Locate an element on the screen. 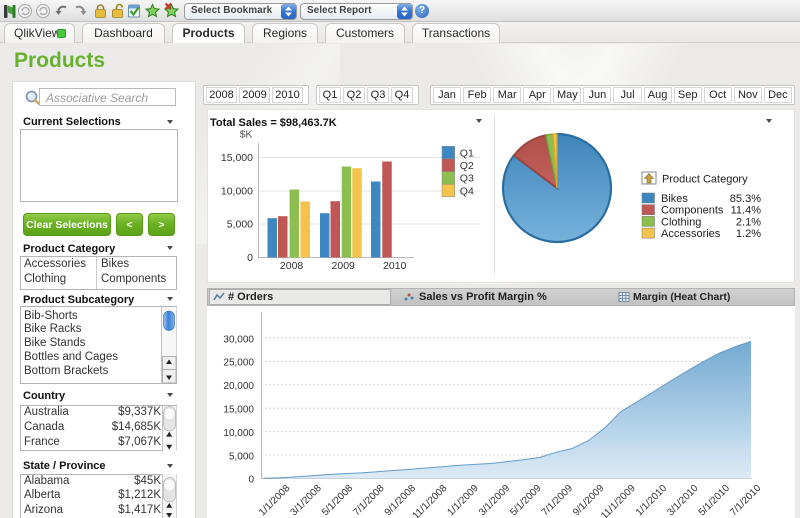 This screenshot has width=800, height=518. svg-text: 5/1/2010 is located at coordinates (715, 500).